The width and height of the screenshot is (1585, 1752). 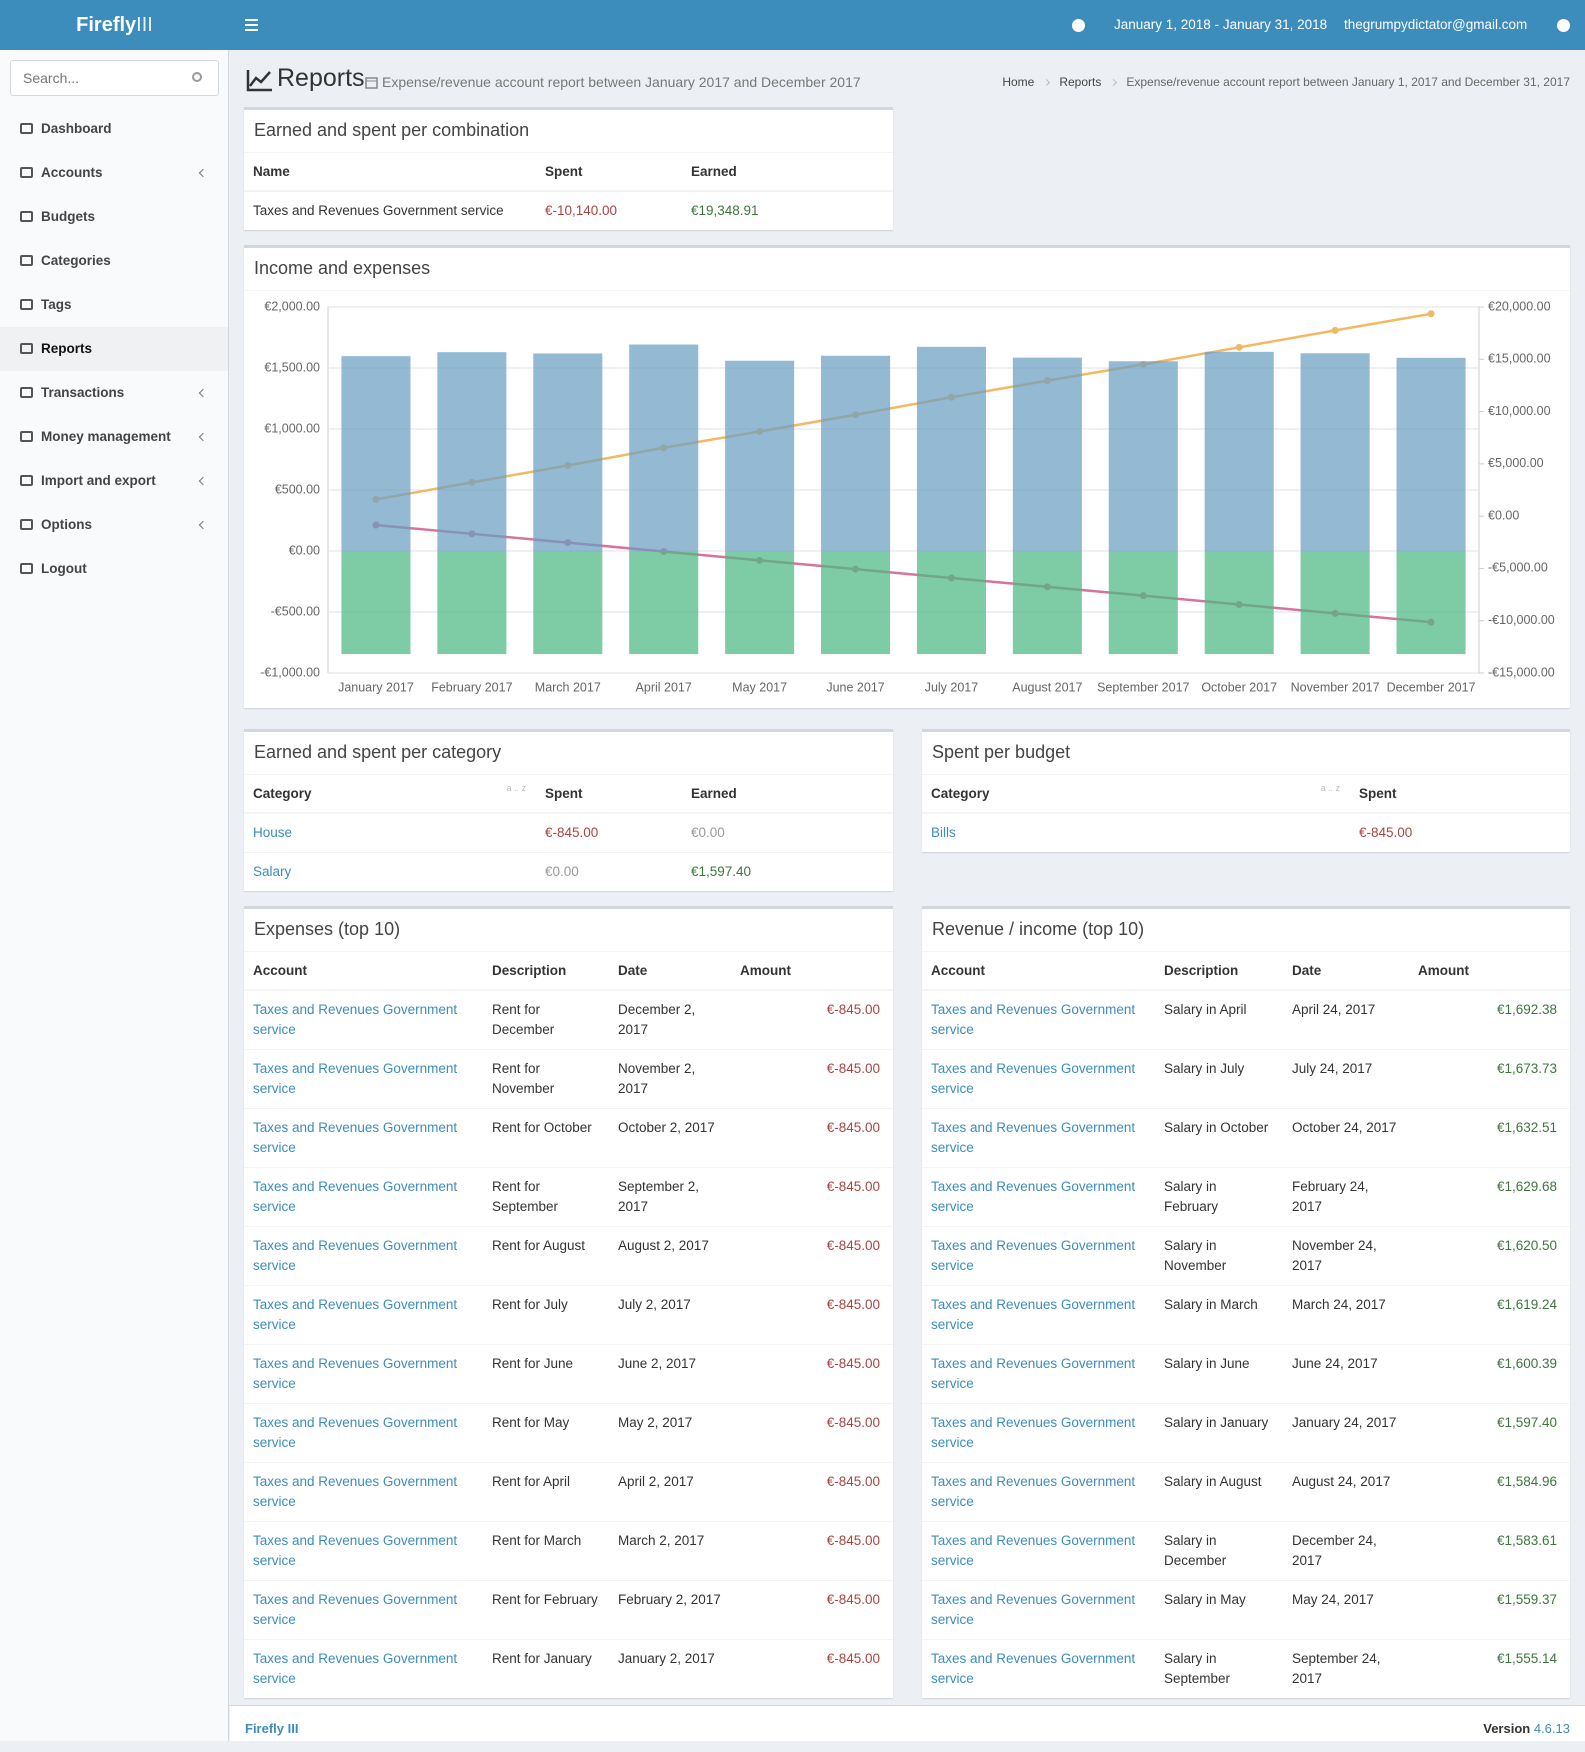 What do you see at coordinates (271, 171) in the screenshot?
I see `column-label: Name` at bounding box center [271, 171].